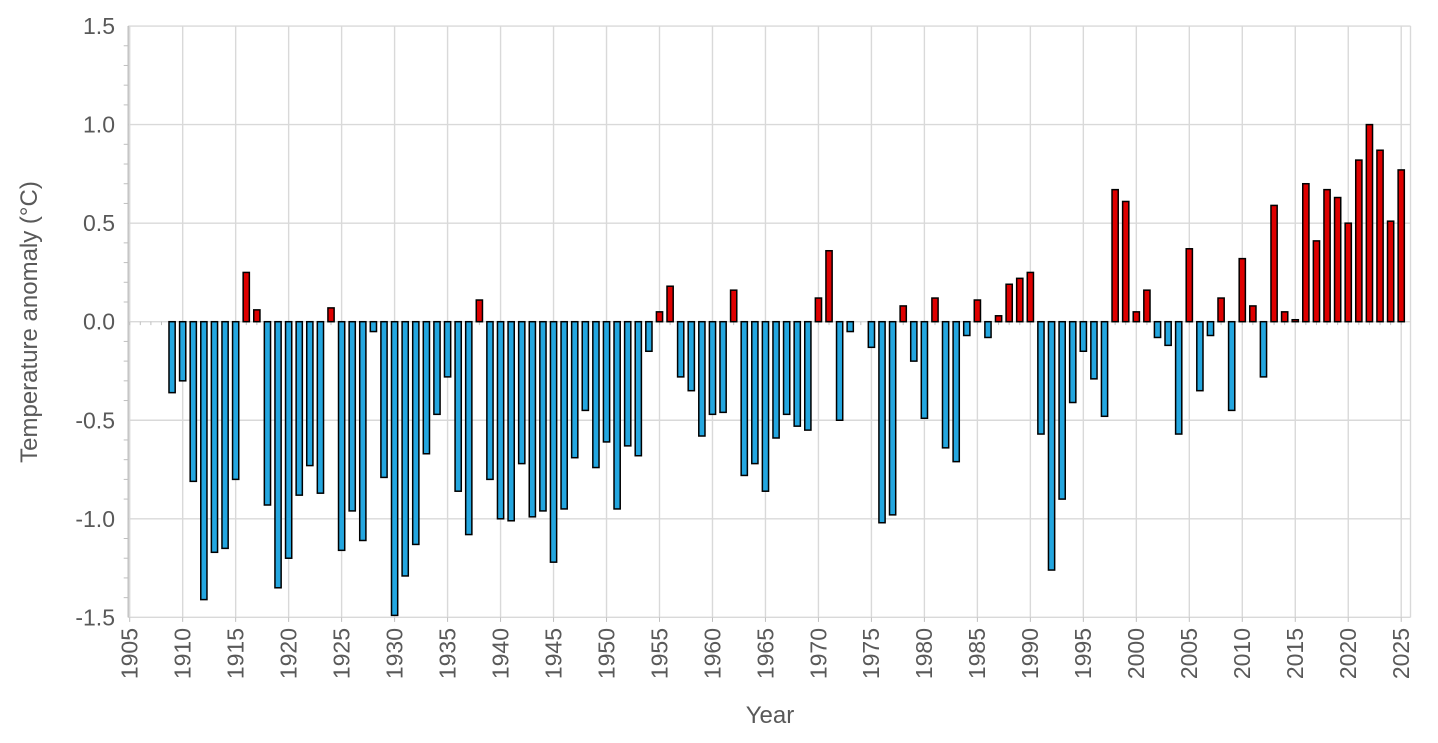  I want to click on x-tick-label: 1955, so click(659, 653).